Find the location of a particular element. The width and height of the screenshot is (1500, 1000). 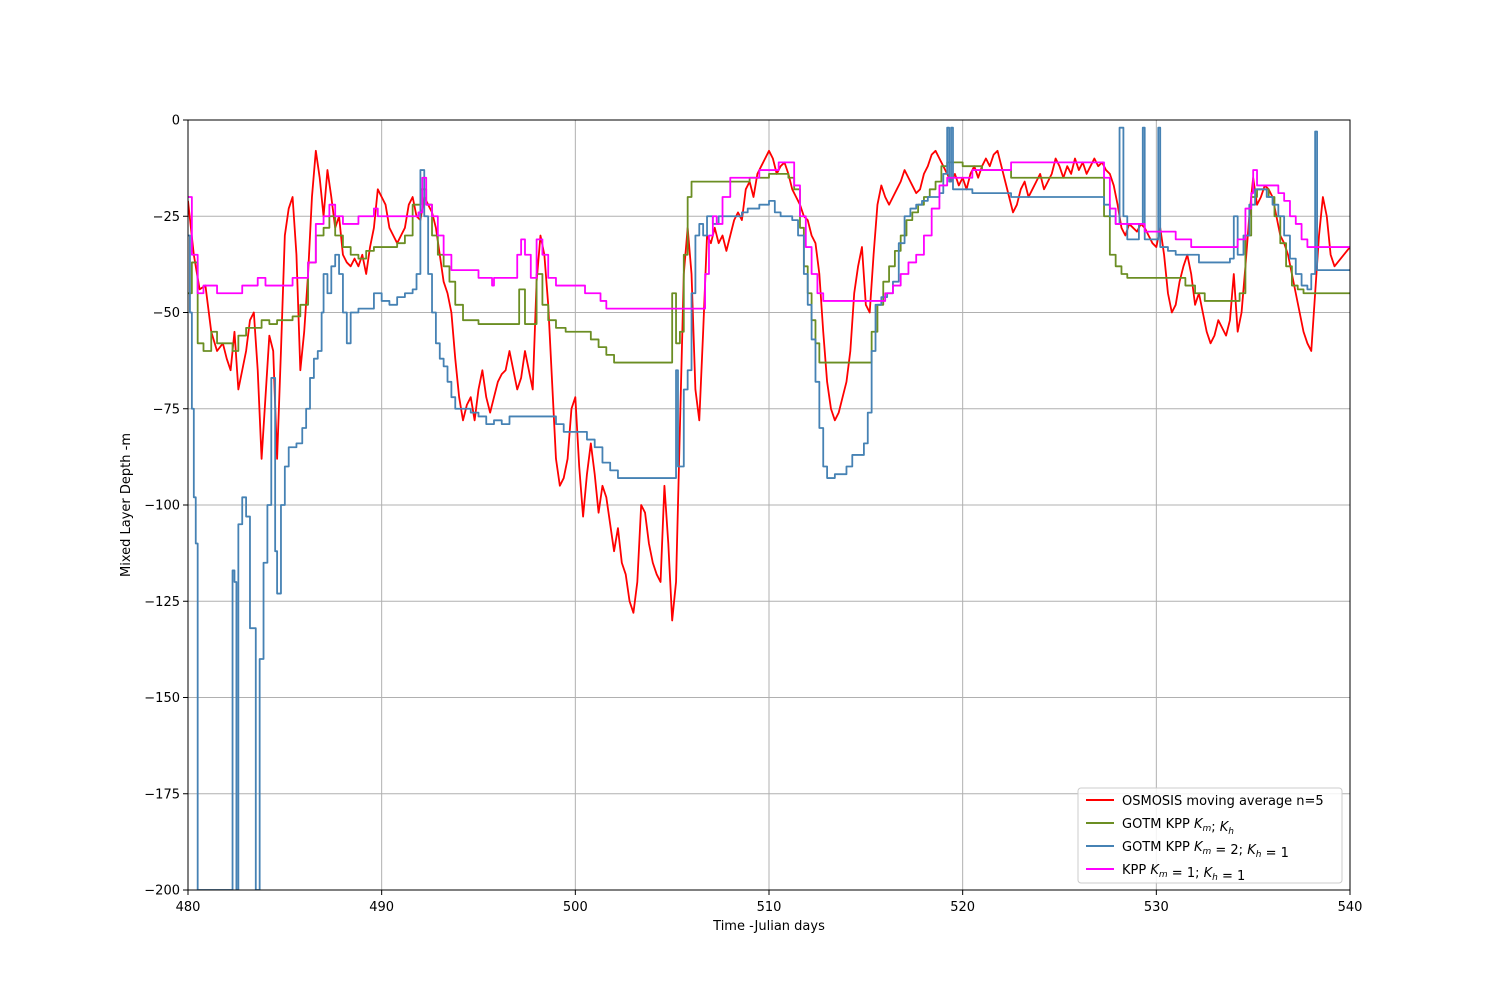

x-tick-label: 480 is located at coordinates (188, 907).